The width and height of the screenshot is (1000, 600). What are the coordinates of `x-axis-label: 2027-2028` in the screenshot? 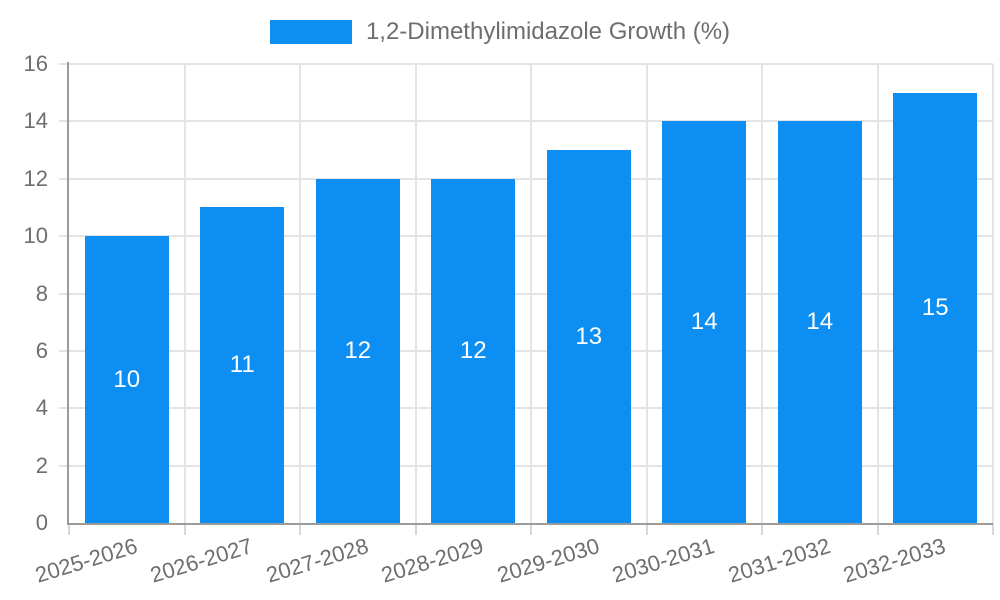 It's located at (316, 560).